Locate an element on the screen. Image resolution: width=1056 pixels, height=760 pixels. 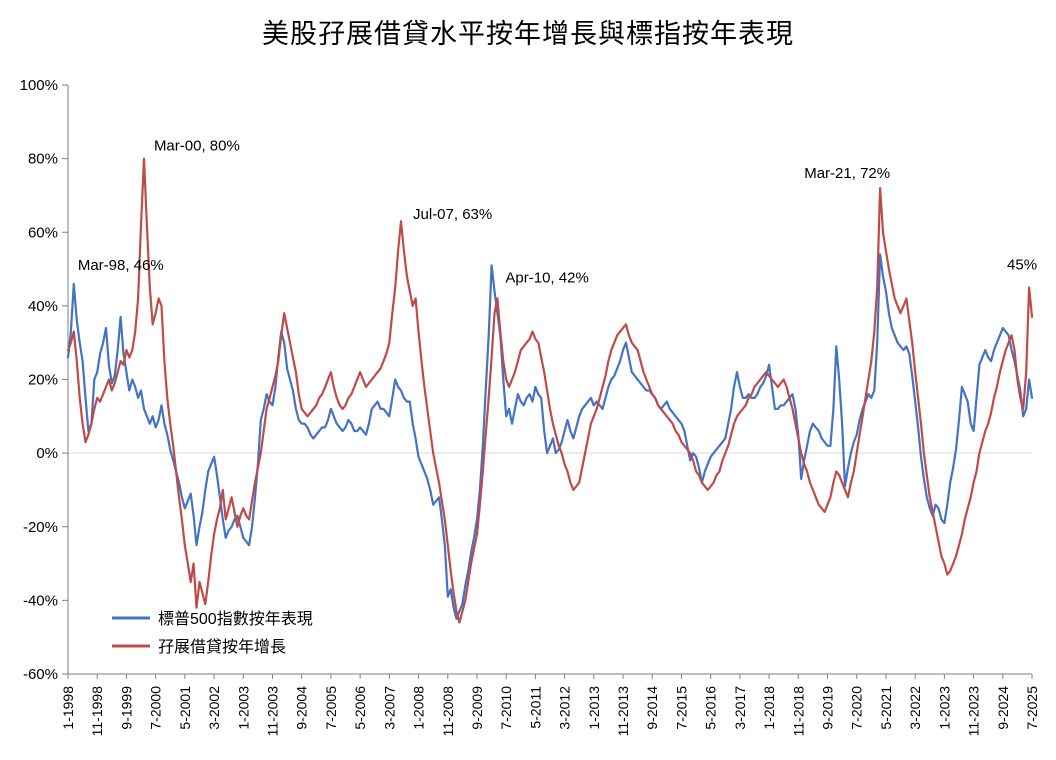
y-axis-label: 0% is located at coordinates (47, 453).